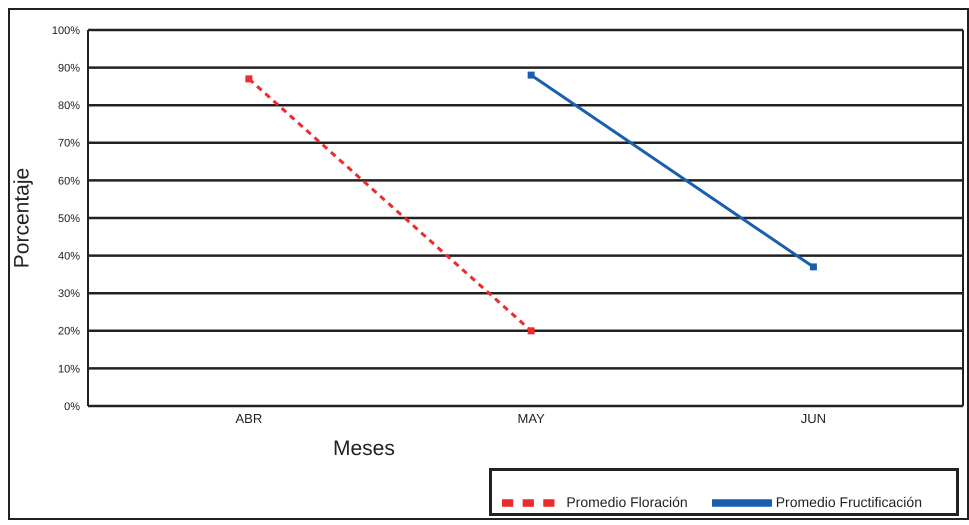 The width and height of the screenshot is (969, 525). What do you see at coordinates (69, 332) in the screenshot?
I see `y-tick-label: 20%` at bounding box center [69, 332].